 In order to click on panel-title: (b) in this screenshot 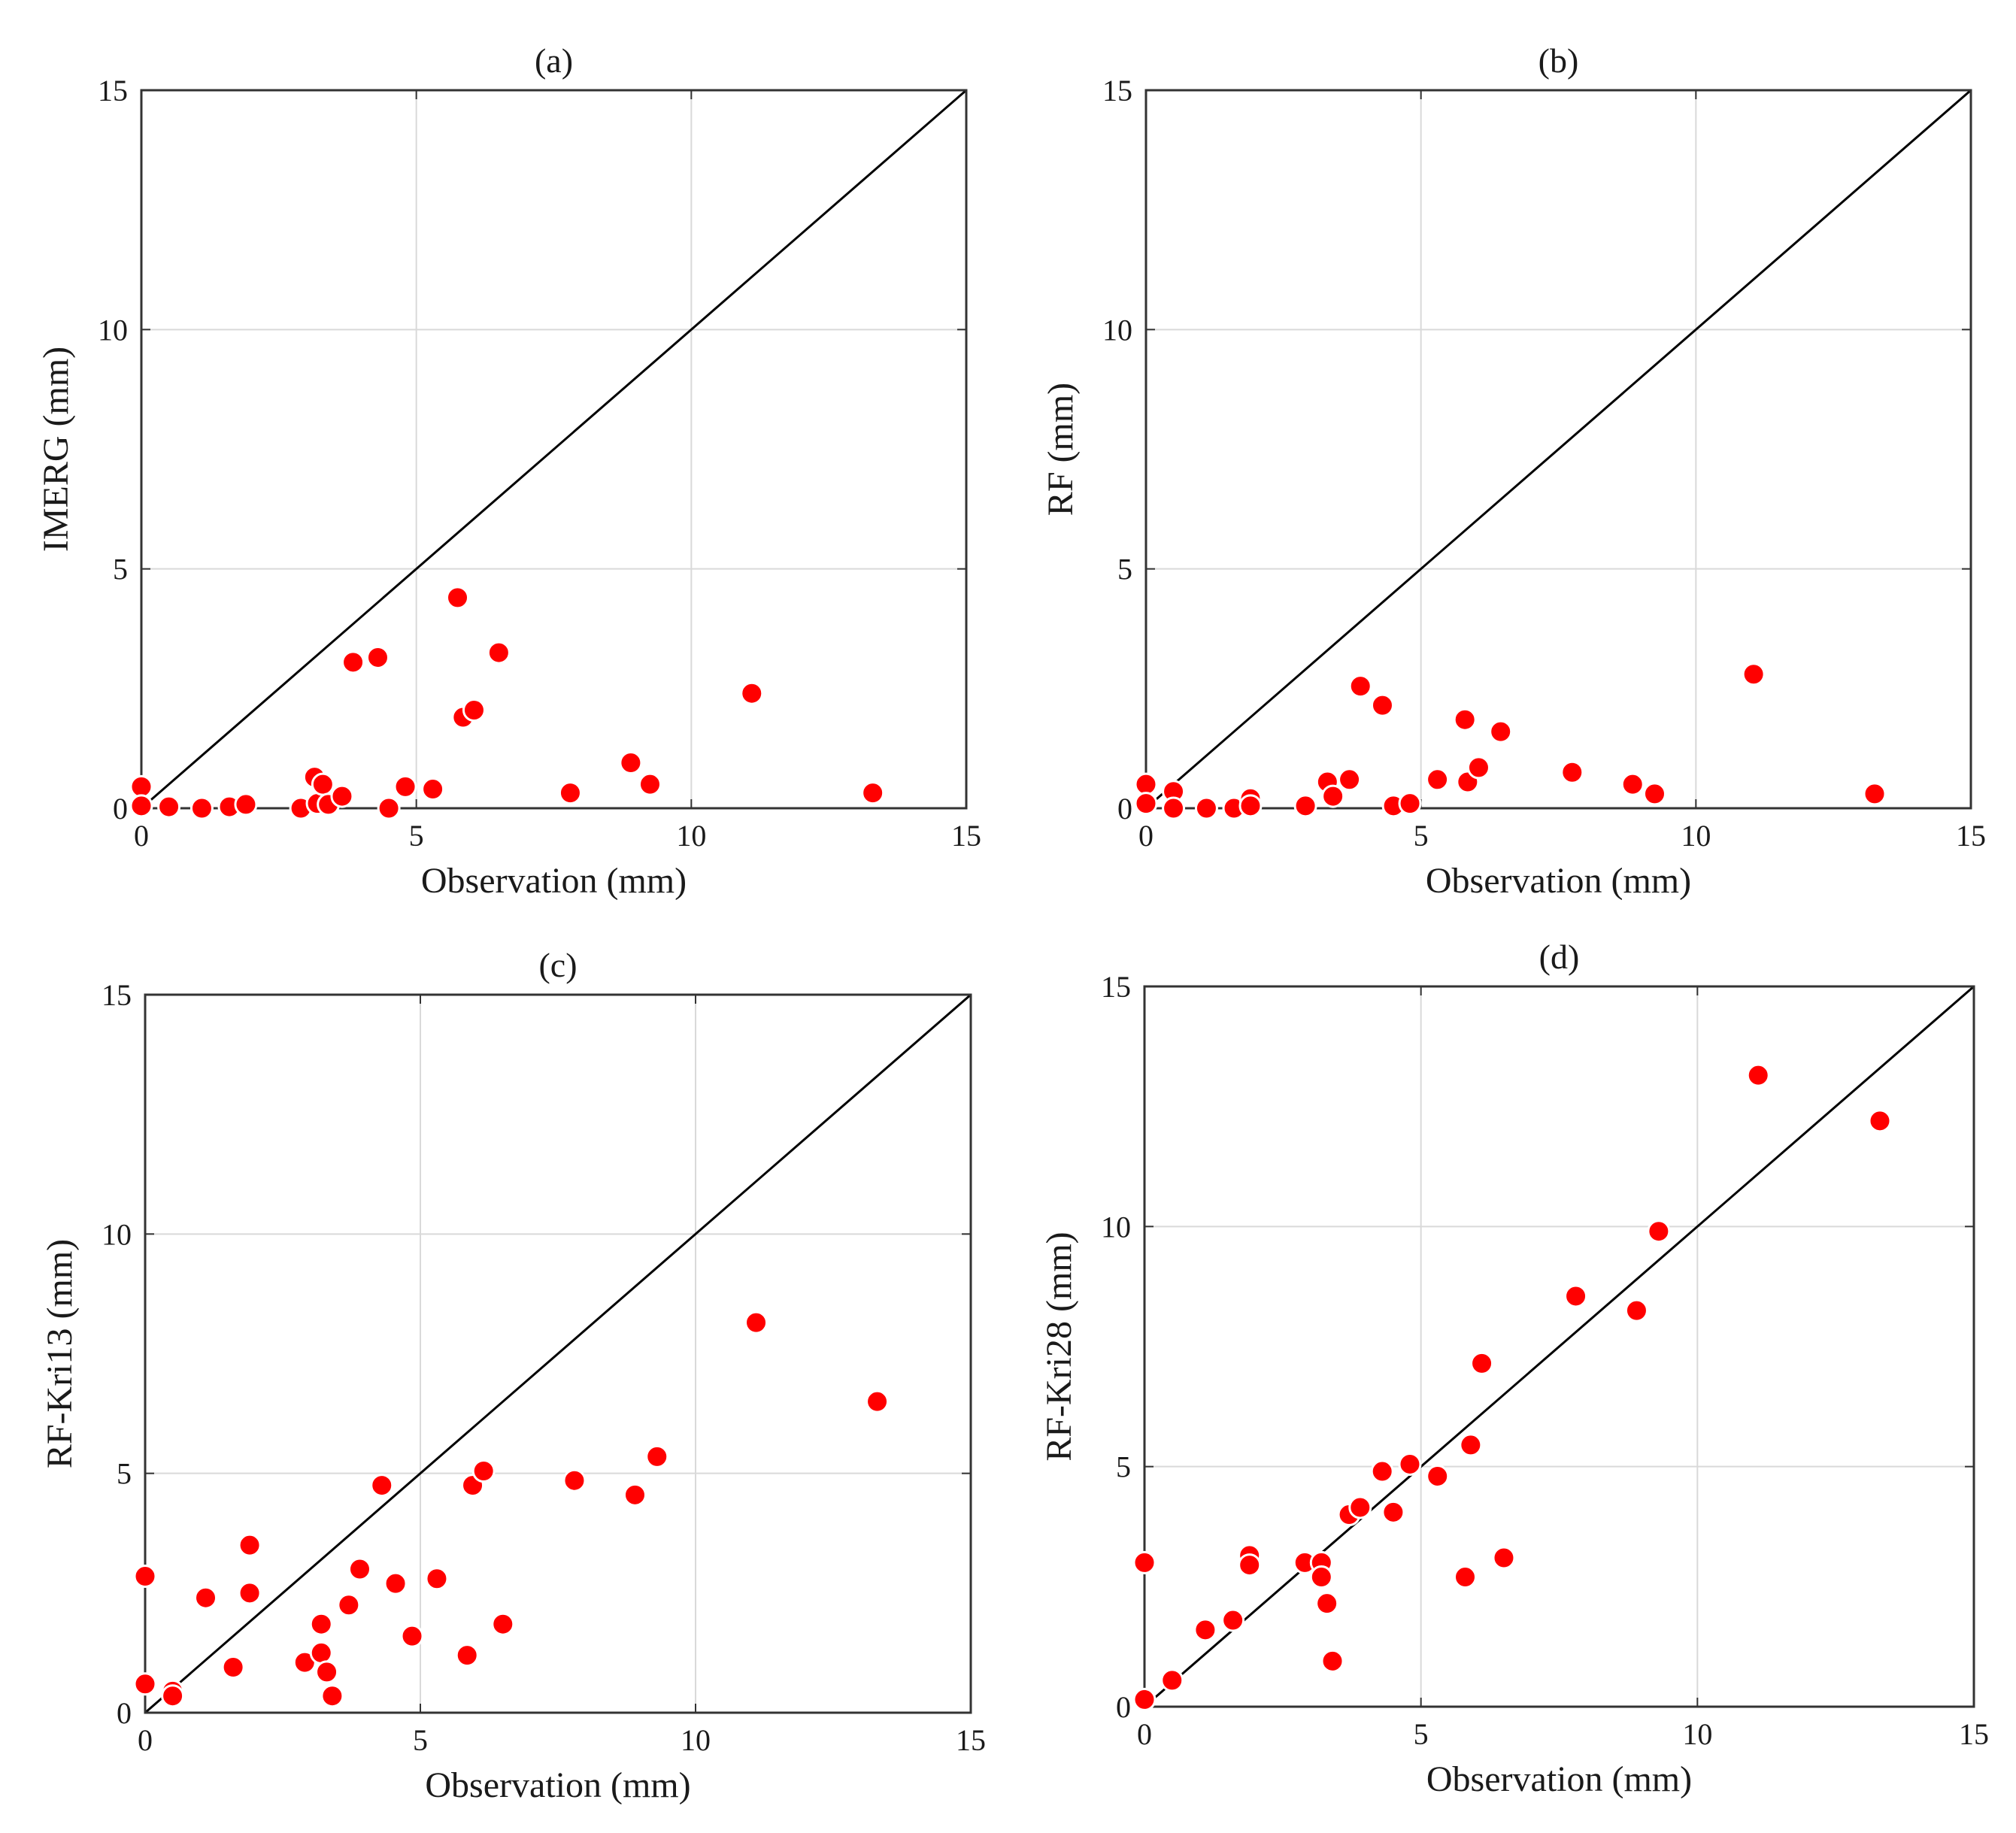, I will do `click(1559, 60)`.